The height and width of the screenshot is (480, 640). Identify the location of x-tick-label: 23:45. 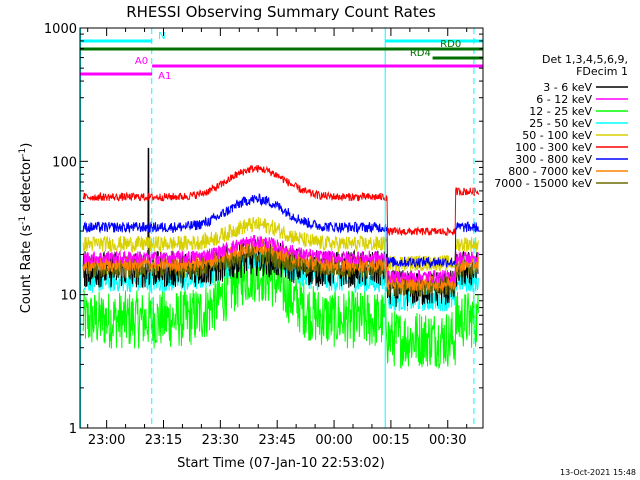
(276, 440).